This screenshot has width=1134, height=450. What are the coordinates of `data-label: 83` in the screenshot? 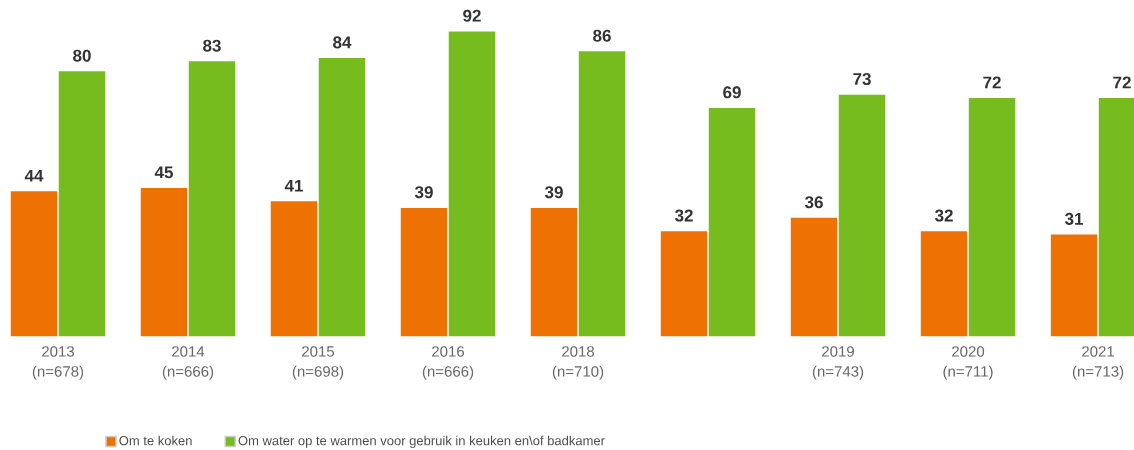 It's located at (212, 45).